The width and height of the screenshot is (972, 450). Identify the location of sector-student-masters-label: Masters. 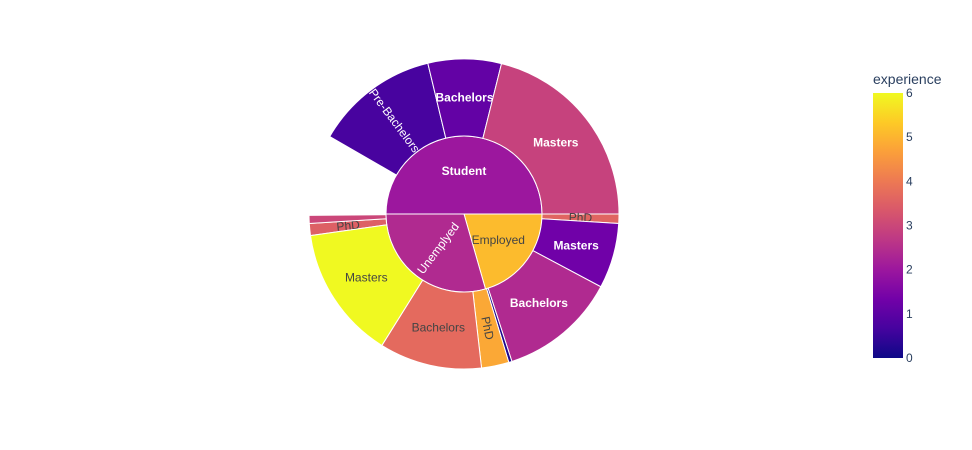
(556, 142).